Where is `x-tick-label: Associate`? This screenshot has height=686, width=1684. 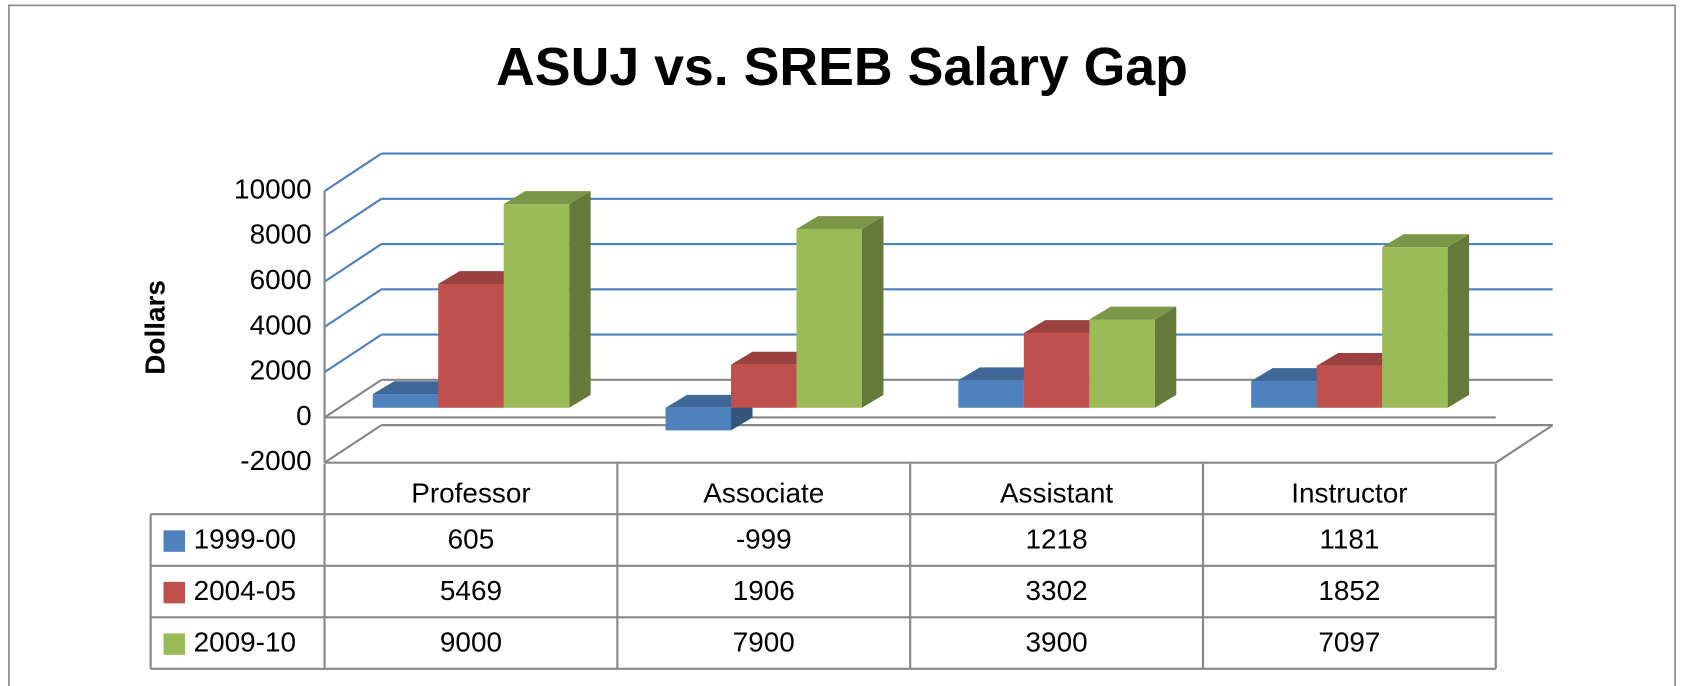 x-tick-label: Associate is located at coordinates (763, 492).